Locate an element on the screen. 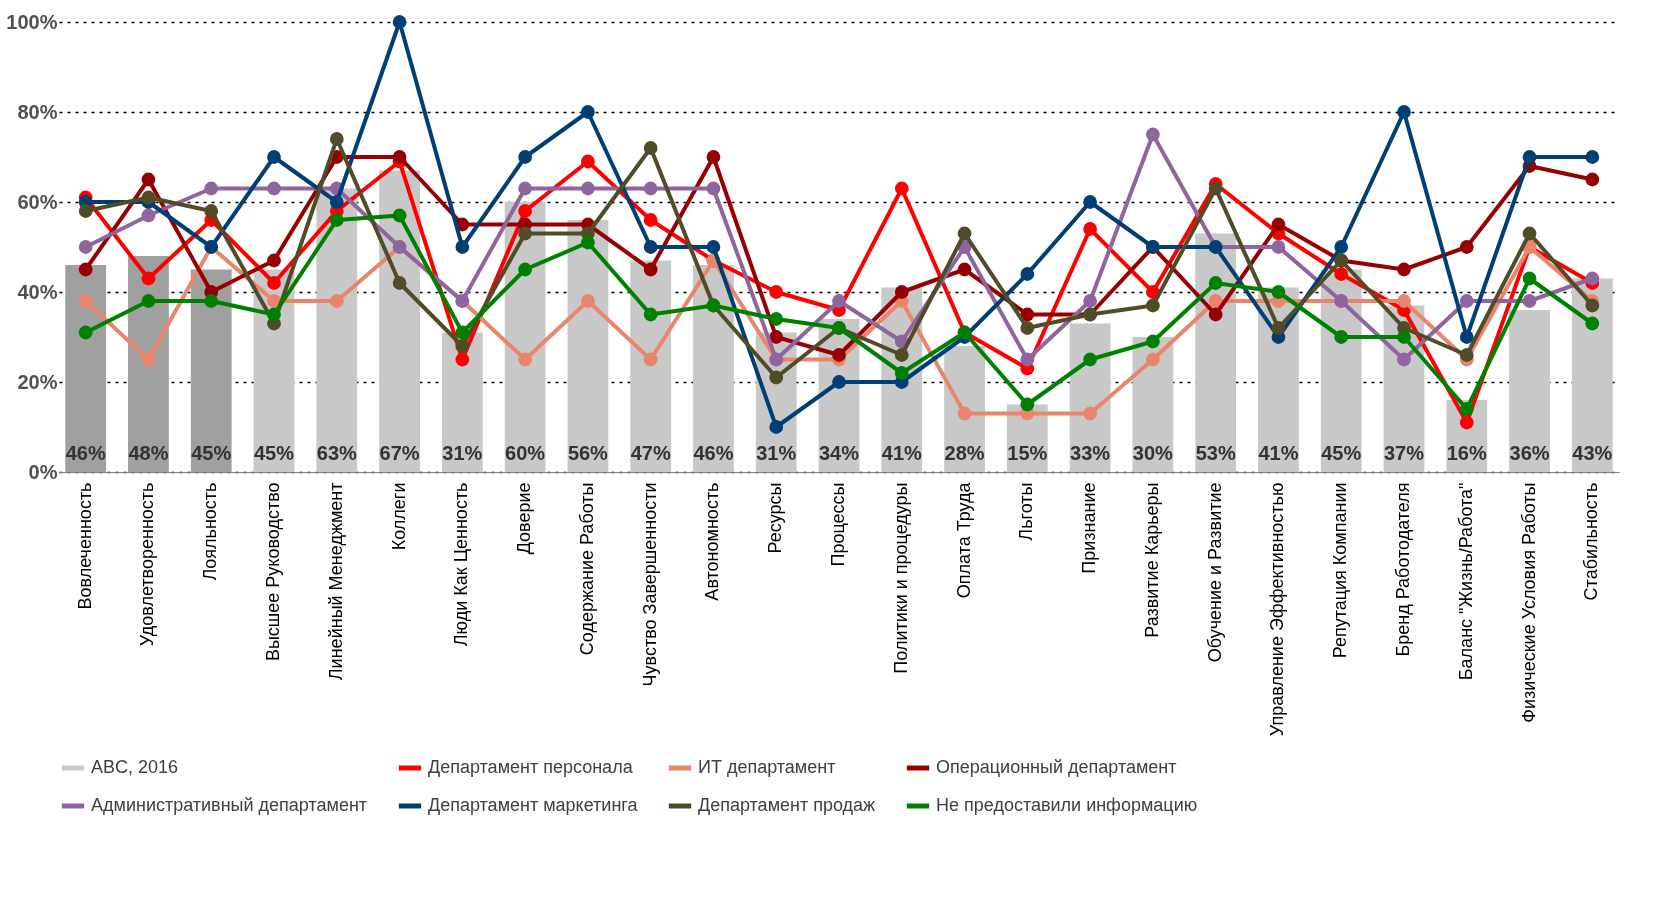 This screenshot has height=911, width=1671. x-tick-label: Физические Условия Работы is located at coordinates (1528, 602).